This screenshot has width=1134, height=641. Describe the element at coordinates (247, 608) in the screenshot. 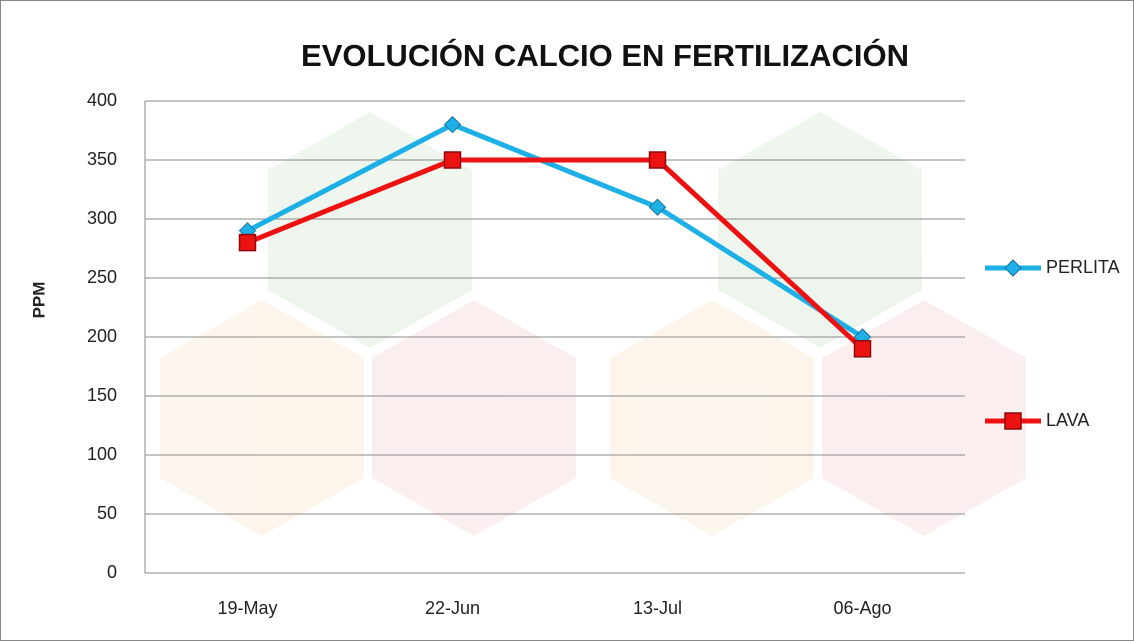

I see `x-tick-label: 19-May` at that location.